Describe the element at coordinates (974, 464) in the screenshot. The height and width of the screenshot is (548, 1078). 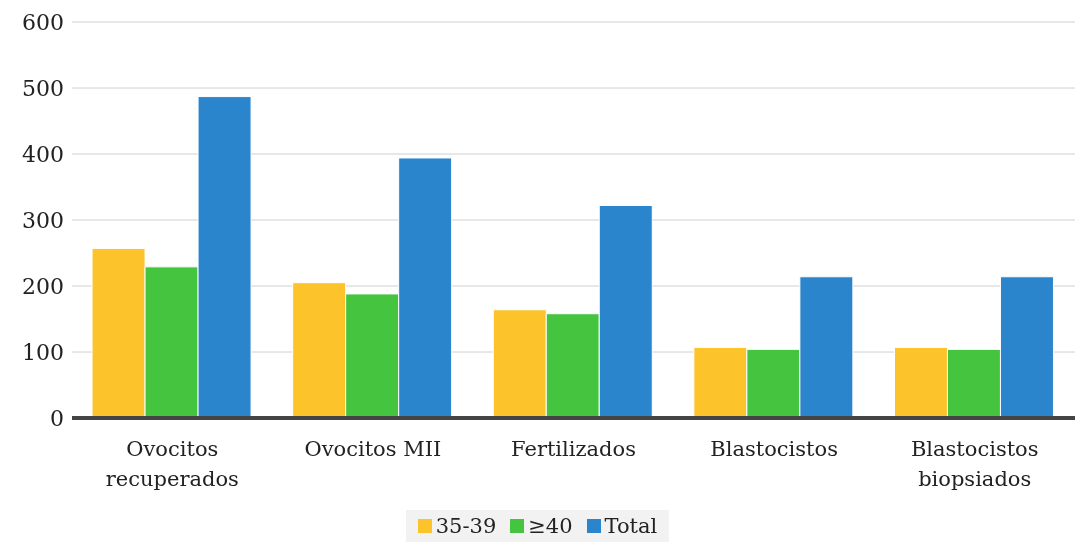
I see `x-tick-label: Blastocistos biopsiados` at that location.